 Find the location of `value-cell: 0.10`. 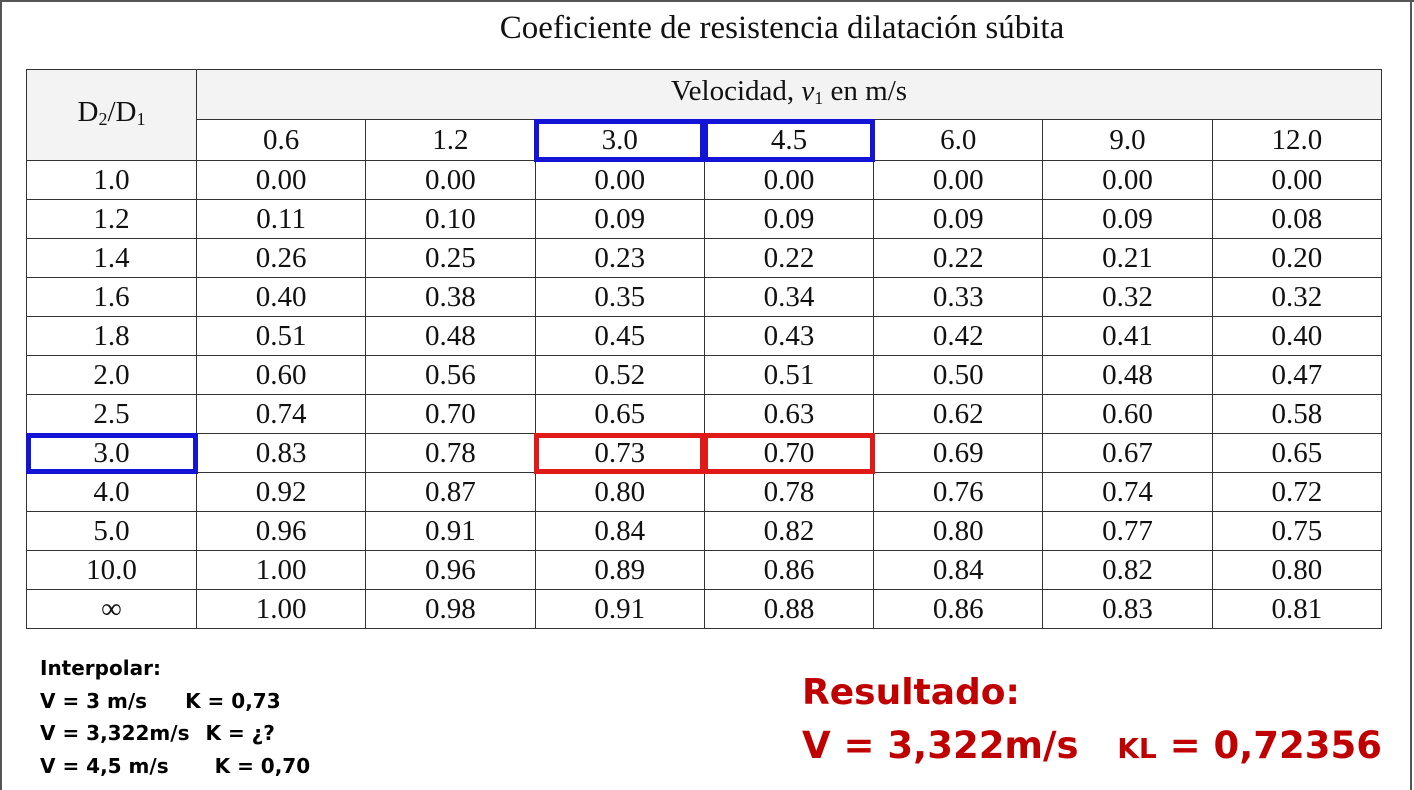

value-cell: 0.10 is located at coordinates (450, 219).